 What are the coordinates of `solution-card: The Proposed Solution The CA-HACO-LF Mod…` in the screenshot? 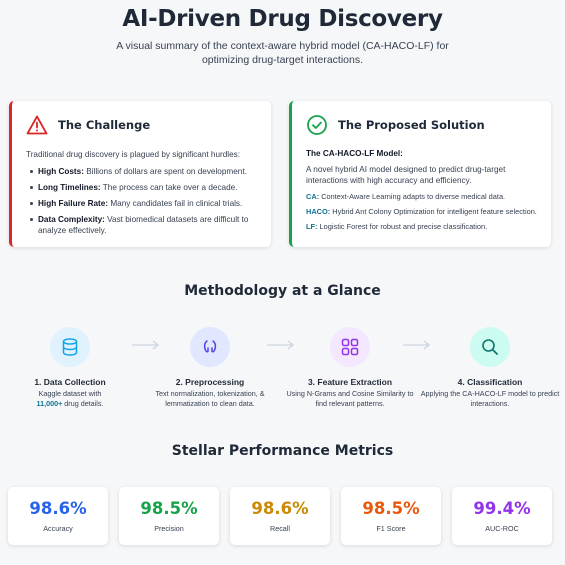 It's located at (420, 174).